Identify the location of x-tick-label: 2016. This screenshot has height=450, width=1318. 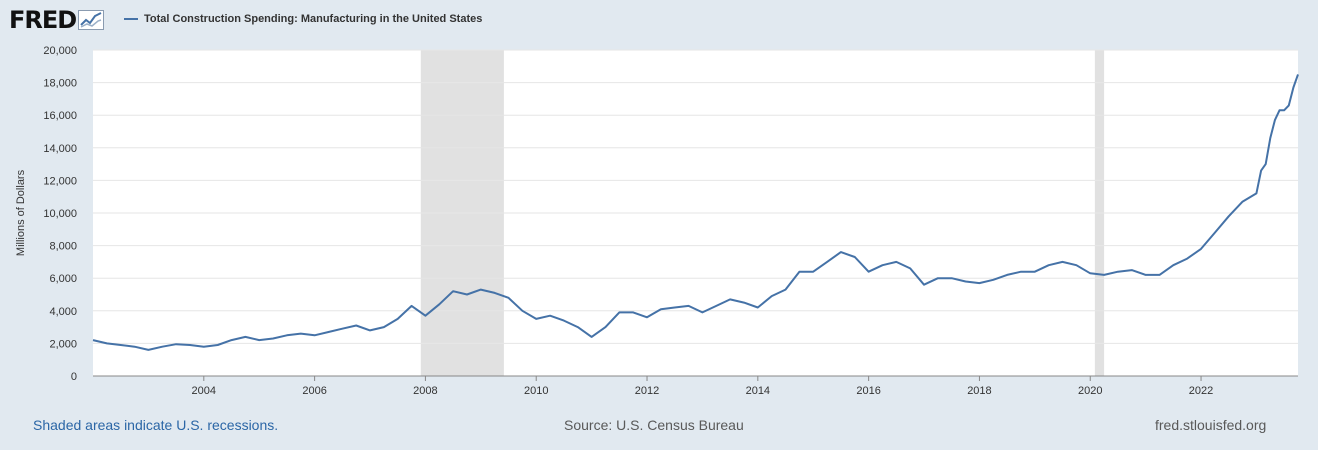
(868, 391).